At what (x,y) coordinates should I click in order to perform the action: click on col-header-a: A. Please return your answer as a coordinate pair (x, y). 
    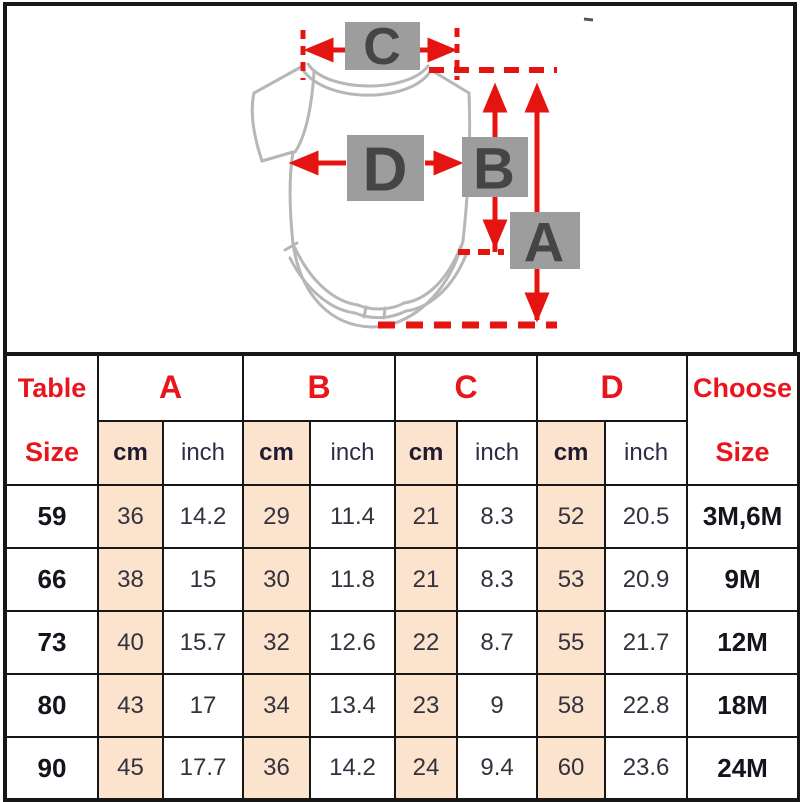
    Looking at the image, I should click on (170, 387).